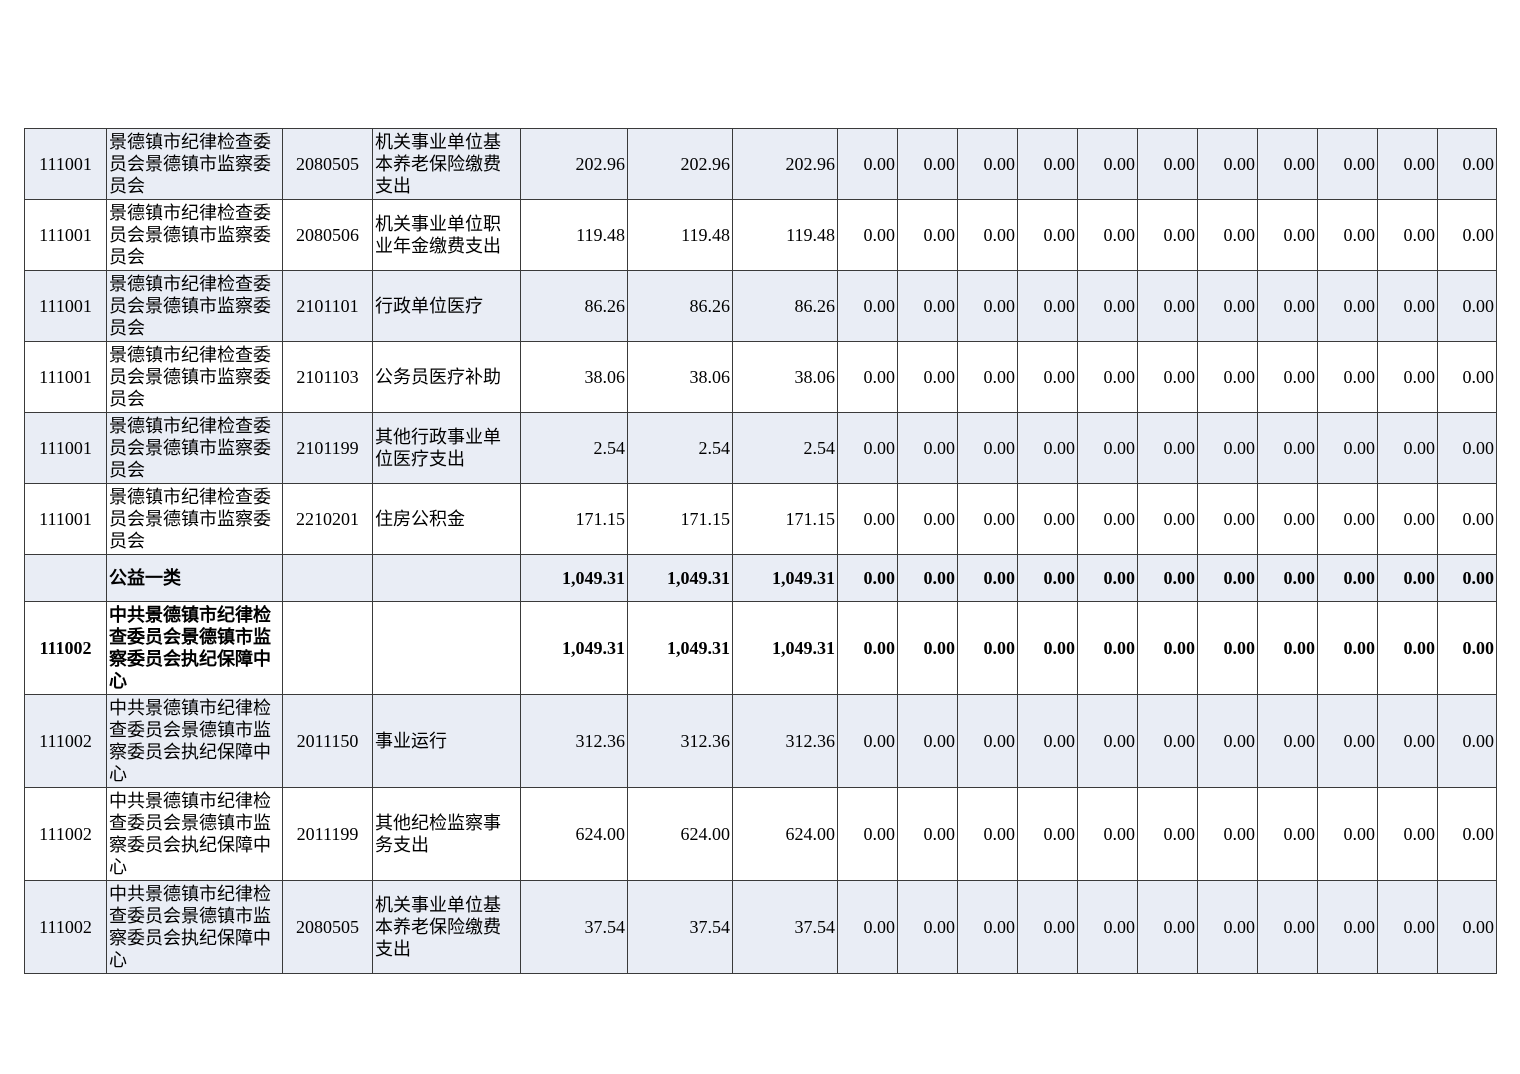  Describe the element at coordinates (574, 306) in the screenshot. I see `amount-cell: 86.26` at that location.